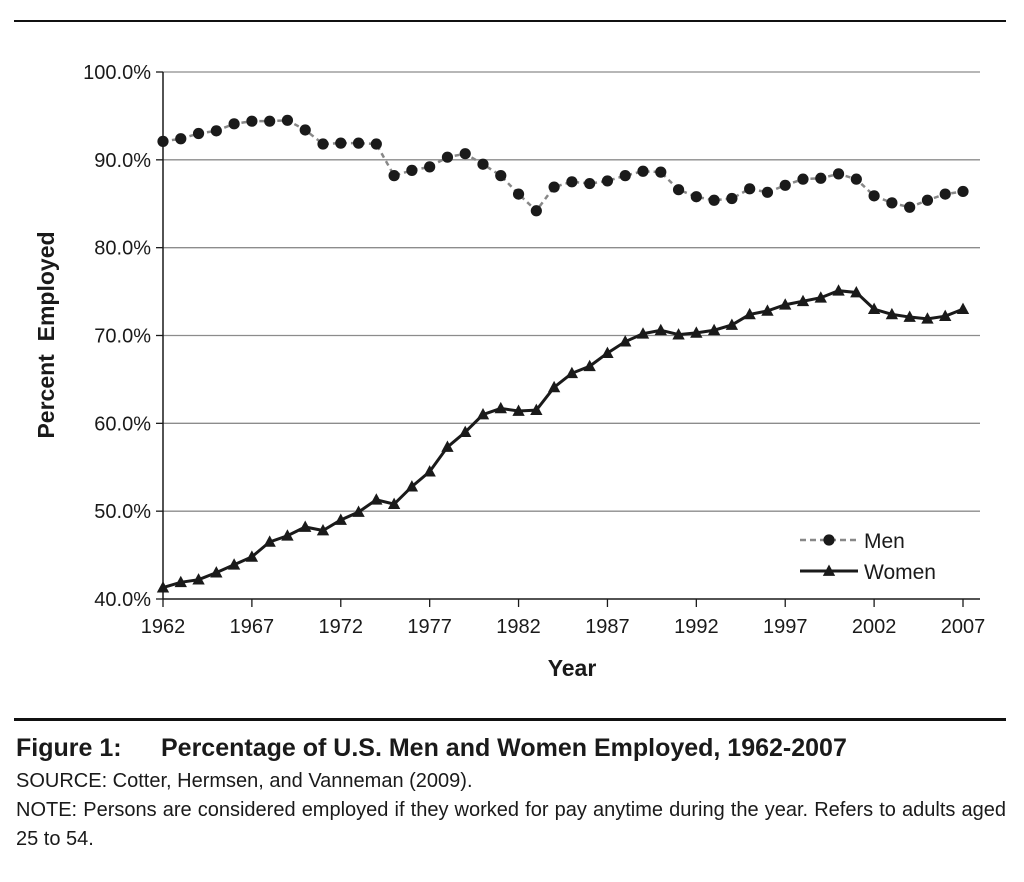  Describe the element at coordinates (46, 334) in the screenshot. I see `y-axis-label: Percent Employed` at that location.